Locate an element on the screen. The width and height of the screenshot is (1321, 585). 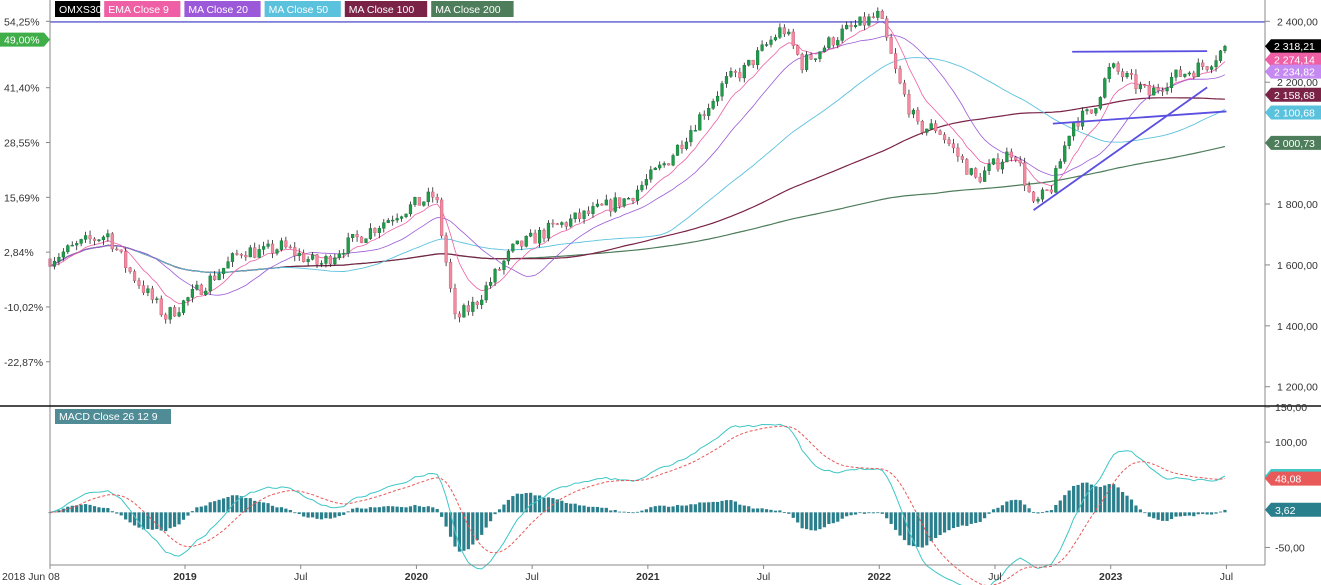
price-tick-label: 1 600,00 is located at coordinates (1297, 266).